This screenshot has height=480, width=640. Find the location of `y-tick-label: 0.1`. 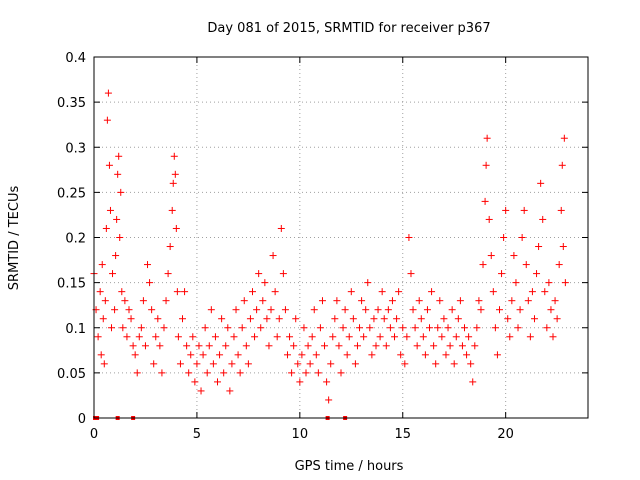

y-tick-label: 0.1 is located at coordinates (75, 329).